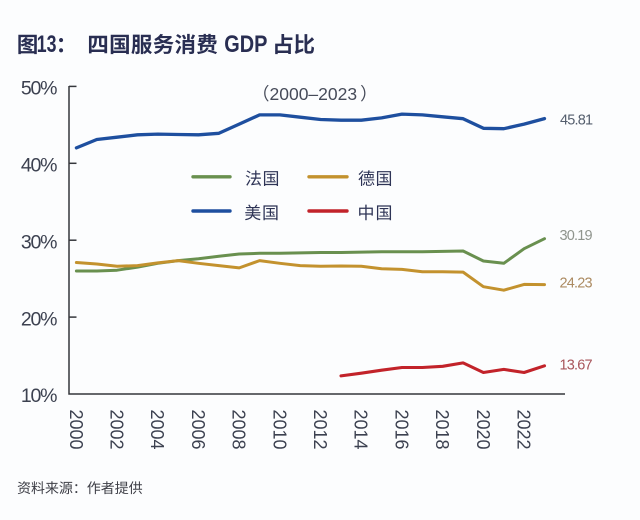 The height and width of the screenshot is (520, 640). What do you see at coordinates (320, 430) in the screenshot?
I see `svg-text: 2012` at bounding box center [320, 430].